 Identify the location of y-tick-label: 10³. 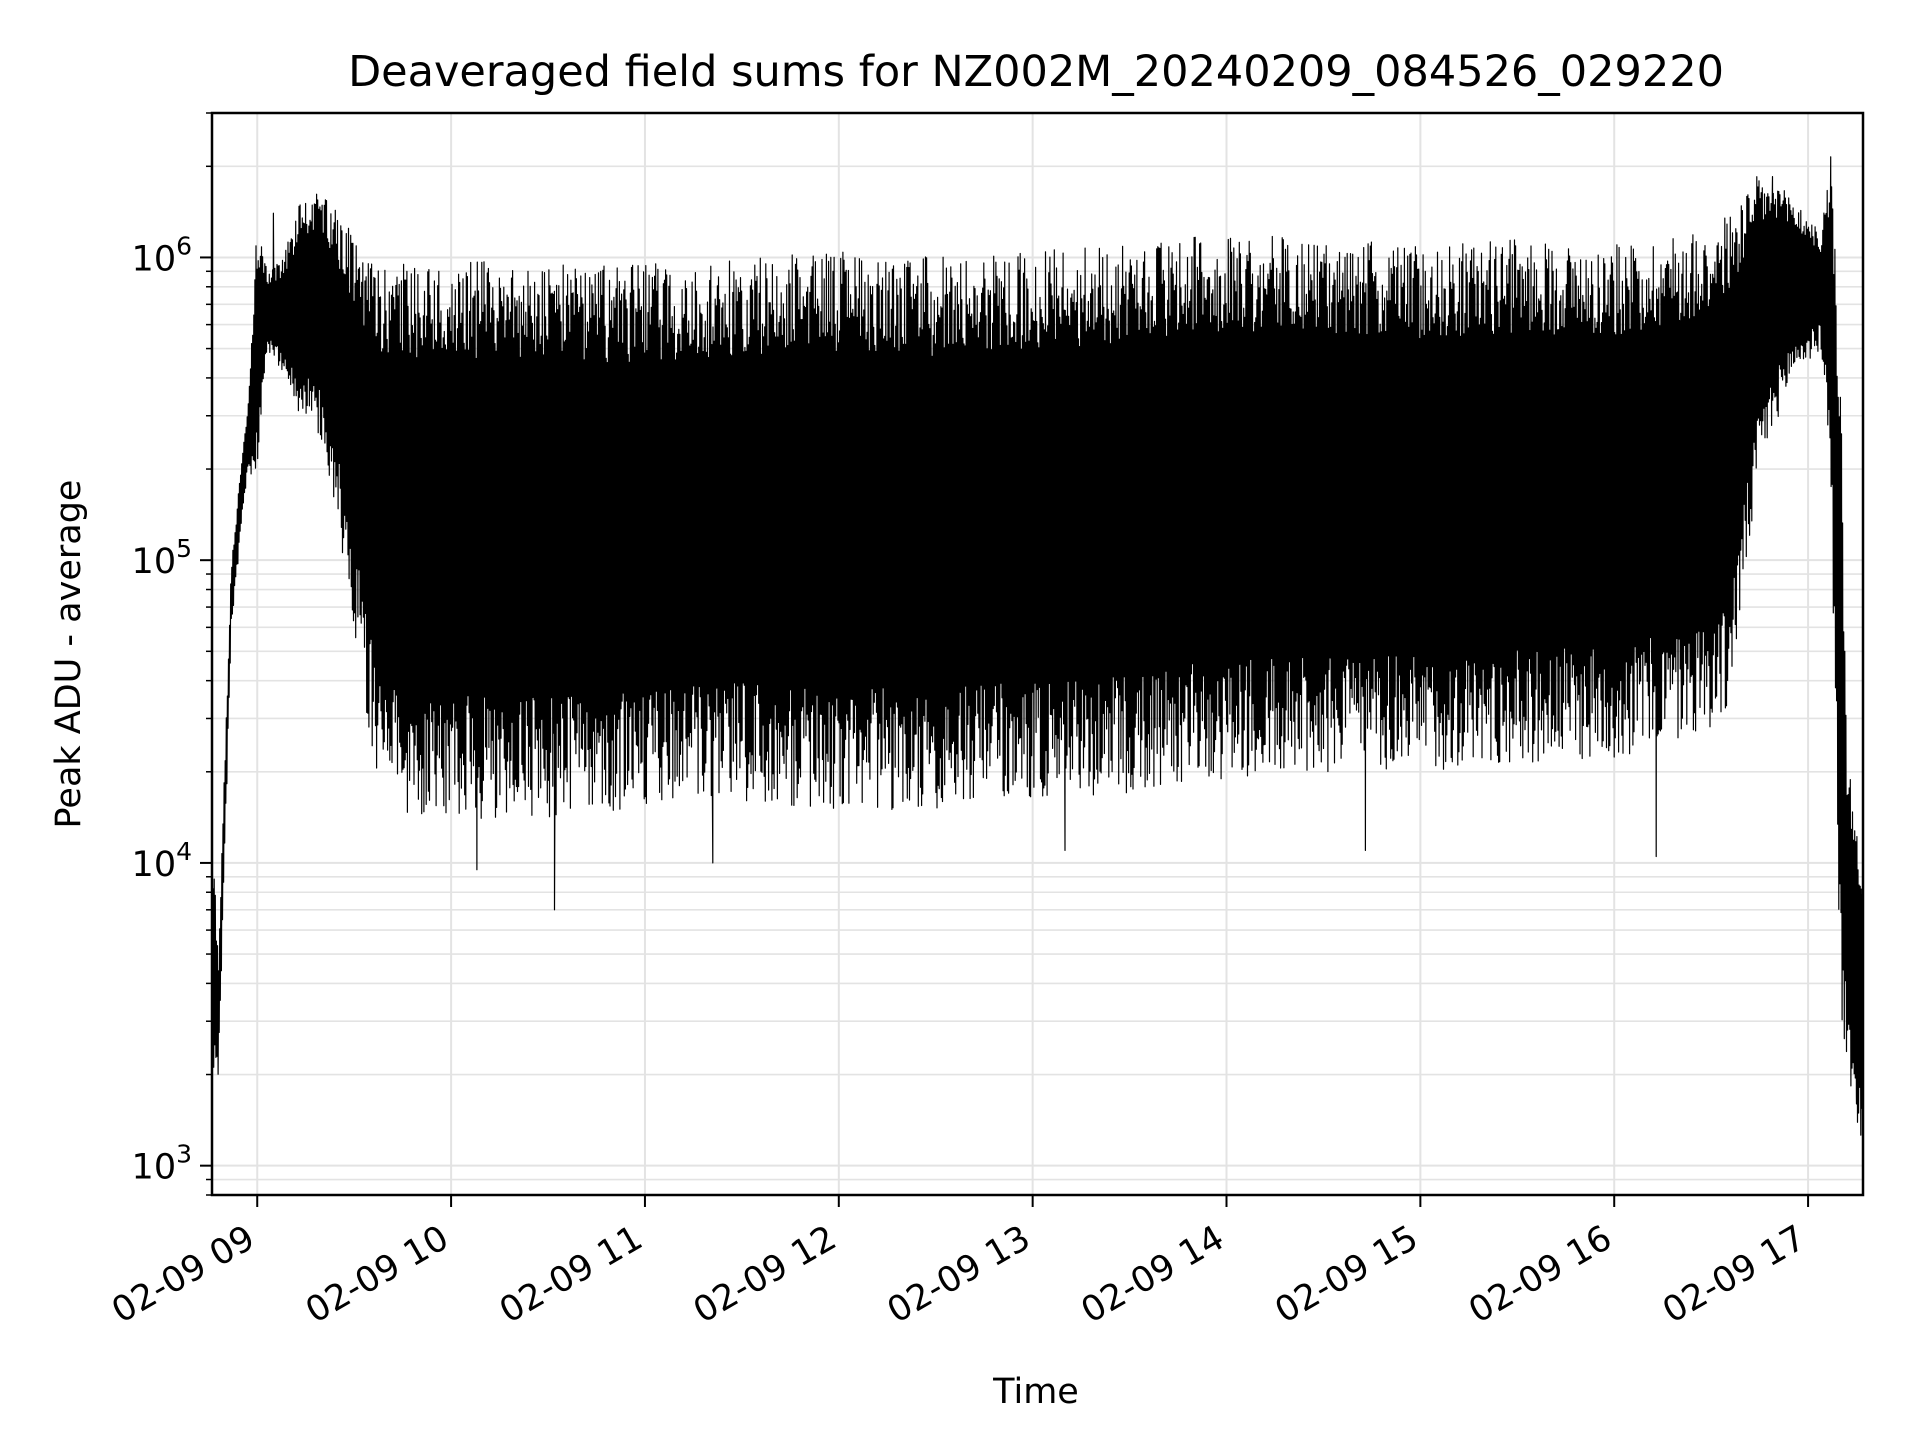
(162, 1164).